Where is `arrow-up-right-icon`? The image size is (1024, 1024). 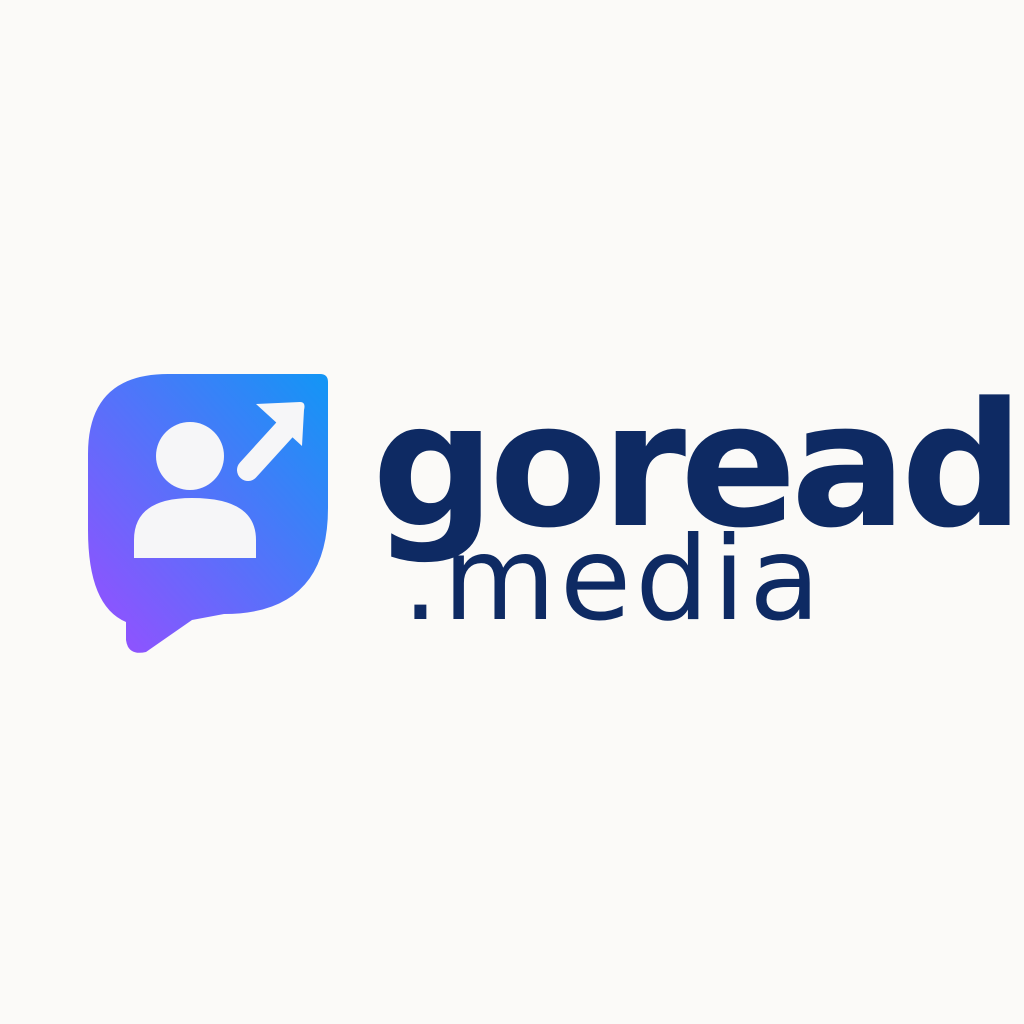
arrow-up-right-icon is located at coordinates (271, 441).